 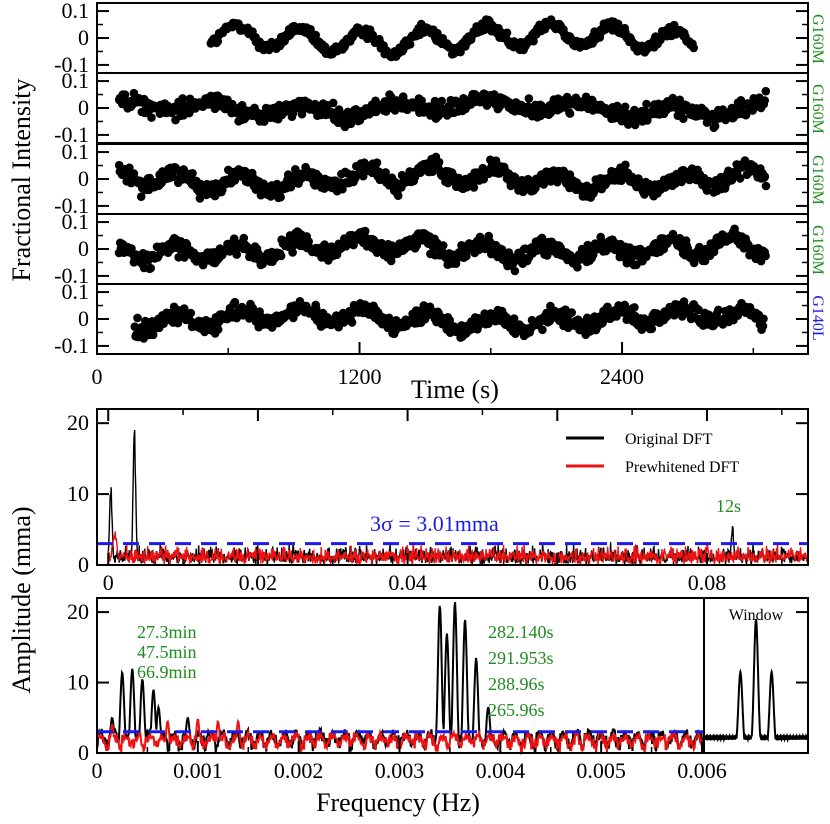 What do you see at coordinates (817, 180) in the screenshot?
I see `grating-label-3: G160M` at bounding box center [817, 180].